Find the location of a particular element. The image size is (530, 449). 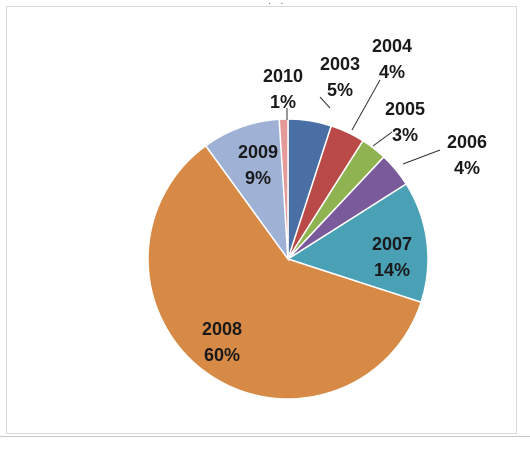

pie-slice-2007 is located at coordinates (357, 243).